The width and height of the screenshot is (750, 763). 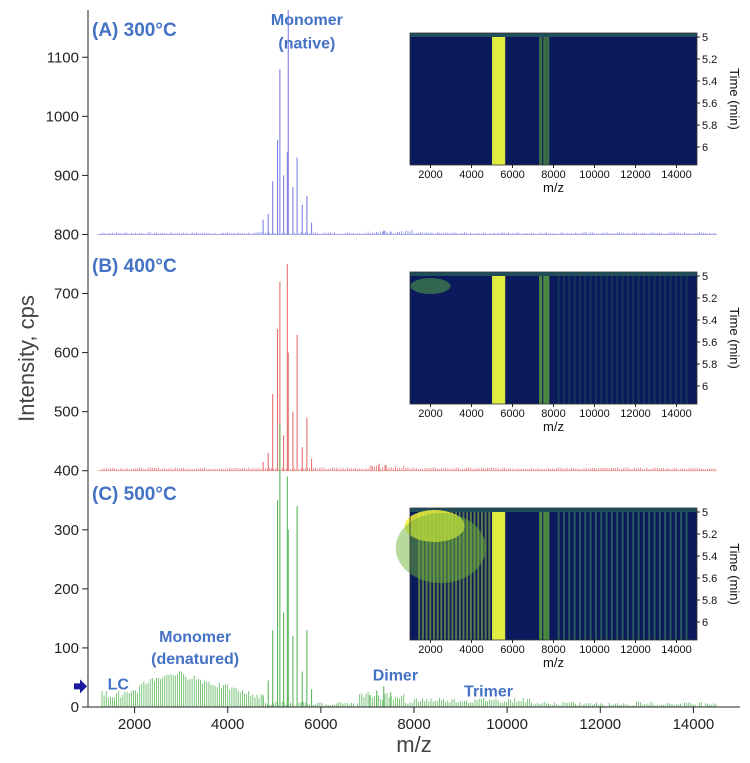 What do you see at coordinates (395, 675) in the screenshot?
I see `peak-annotation: Dimer` at bounding box center [395, 675].